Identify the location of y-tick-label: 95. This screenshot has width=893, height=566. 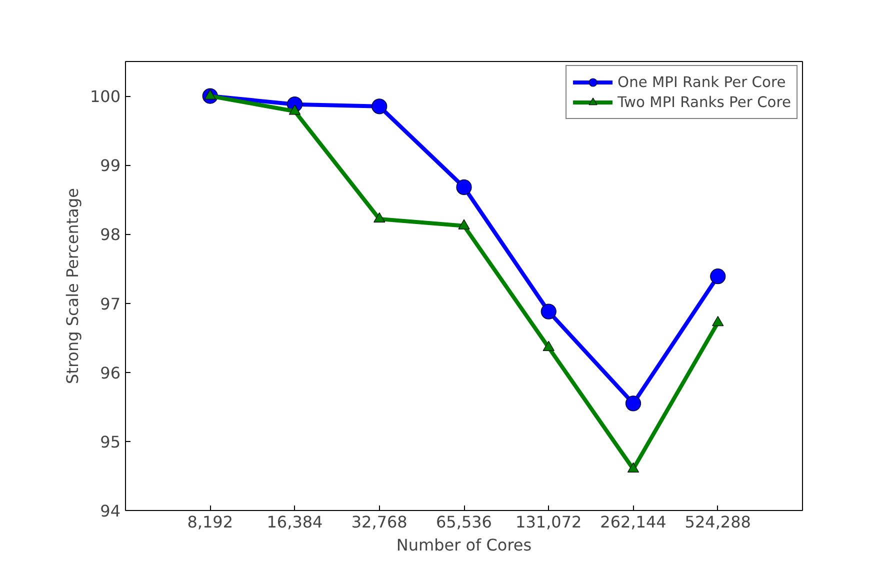
(110, 442).